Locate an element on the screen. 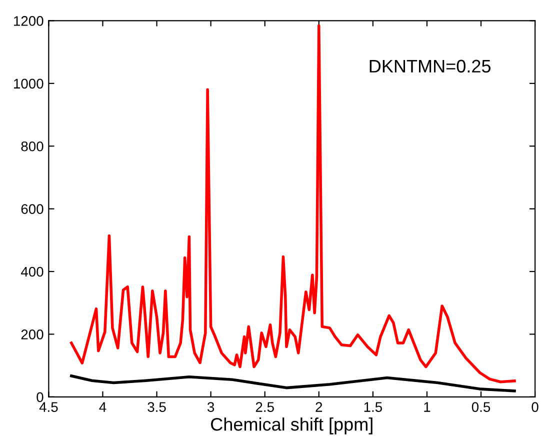 The height and width of the screenshot is (441, 541). x-tick-label: 4 is located at coordinates (102, 407).